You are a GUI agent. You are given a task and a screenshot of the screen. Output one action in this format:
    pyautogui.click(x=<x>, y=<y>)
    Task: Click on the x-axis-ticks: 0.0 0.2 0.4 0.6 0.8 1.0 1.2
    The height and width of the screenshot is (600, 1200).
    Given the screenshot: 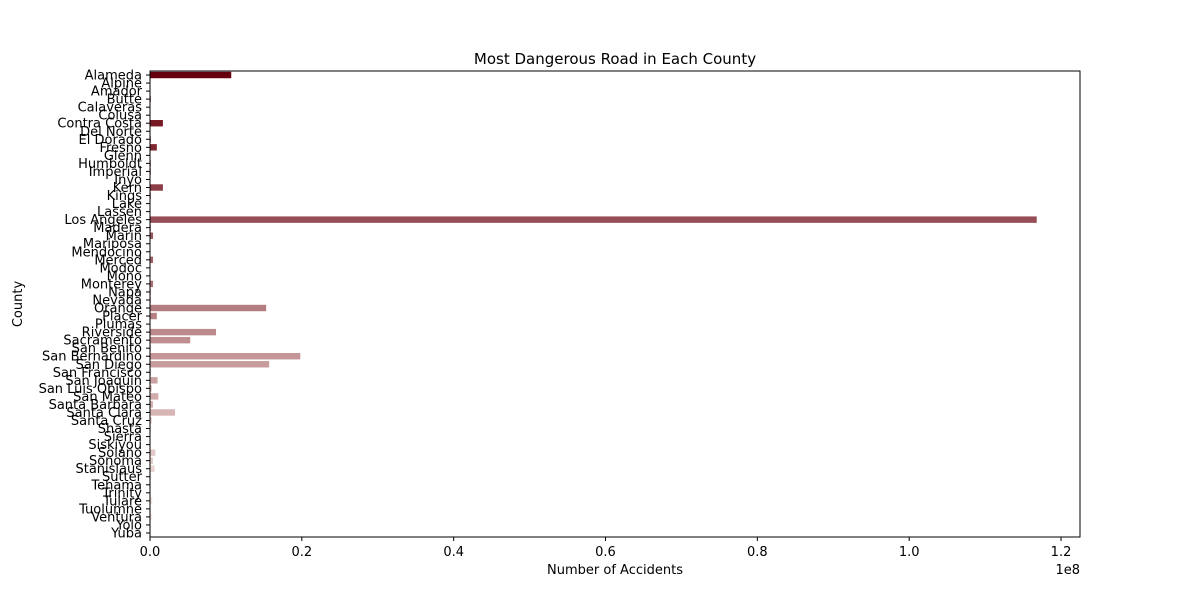 What is the action you would take?
    pyautogui.click(x=606, y=548)
    